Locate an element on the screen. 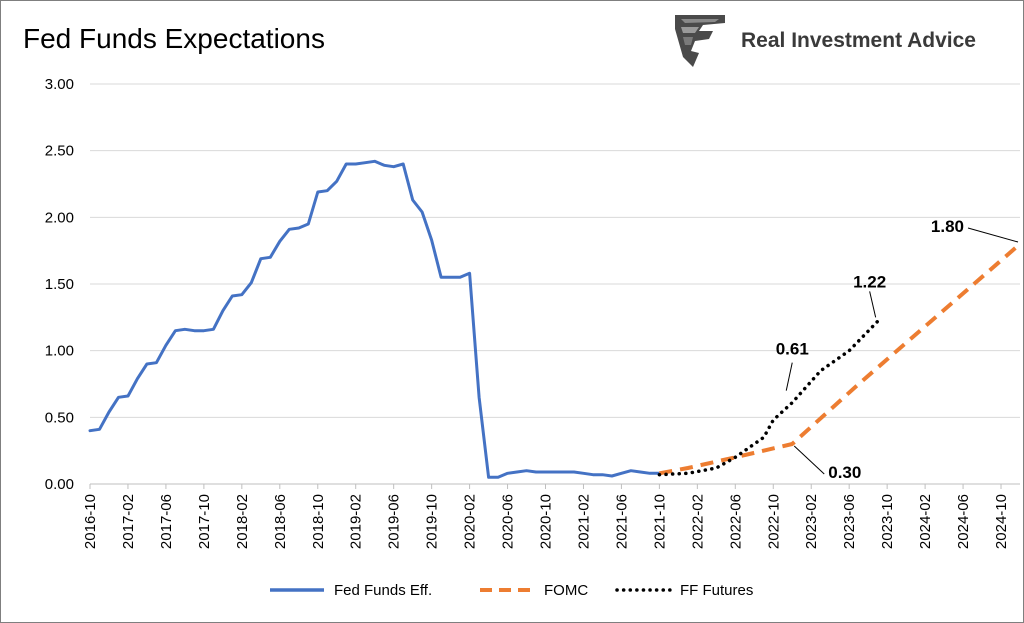  x-tick-label: 2024-02 is located at coordinates (925, 521).